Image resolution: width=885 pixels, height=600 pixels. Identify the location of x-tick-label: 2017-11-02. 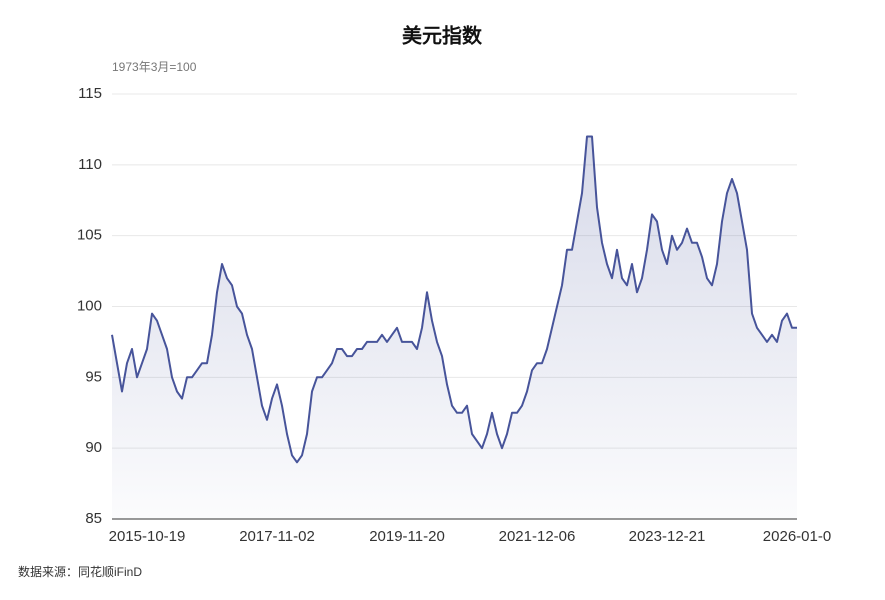
(277, 536).